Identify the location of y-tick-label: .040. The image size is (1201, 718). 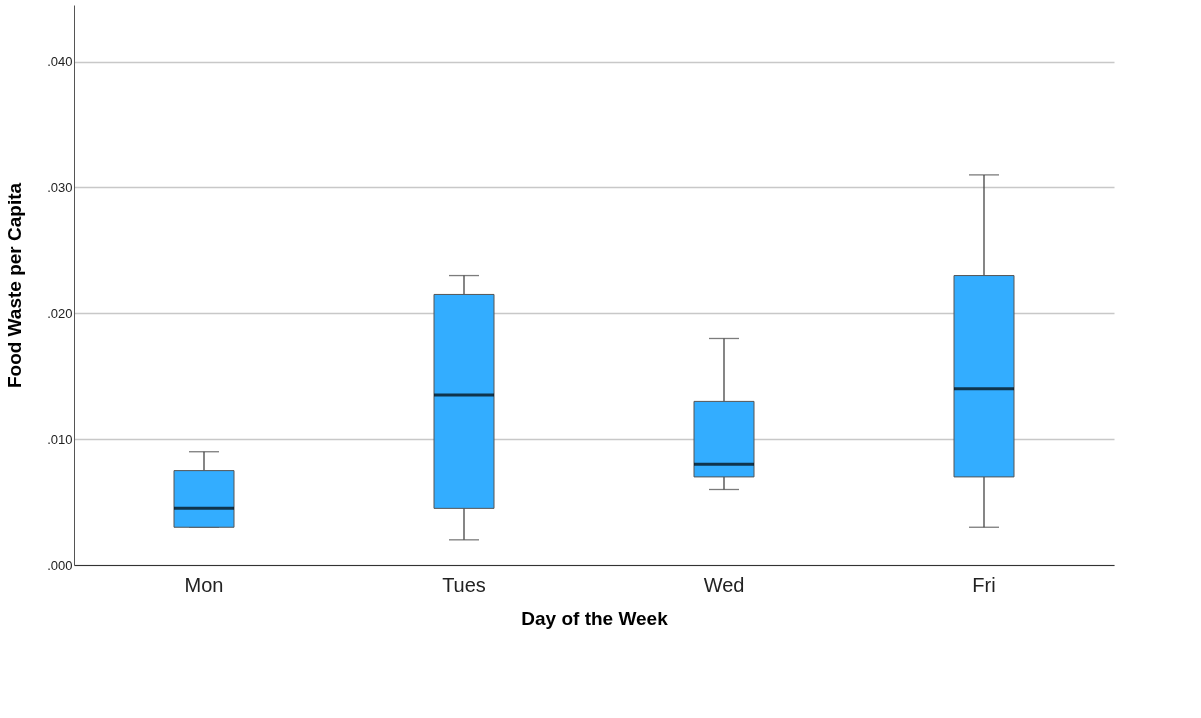
(60, 62).